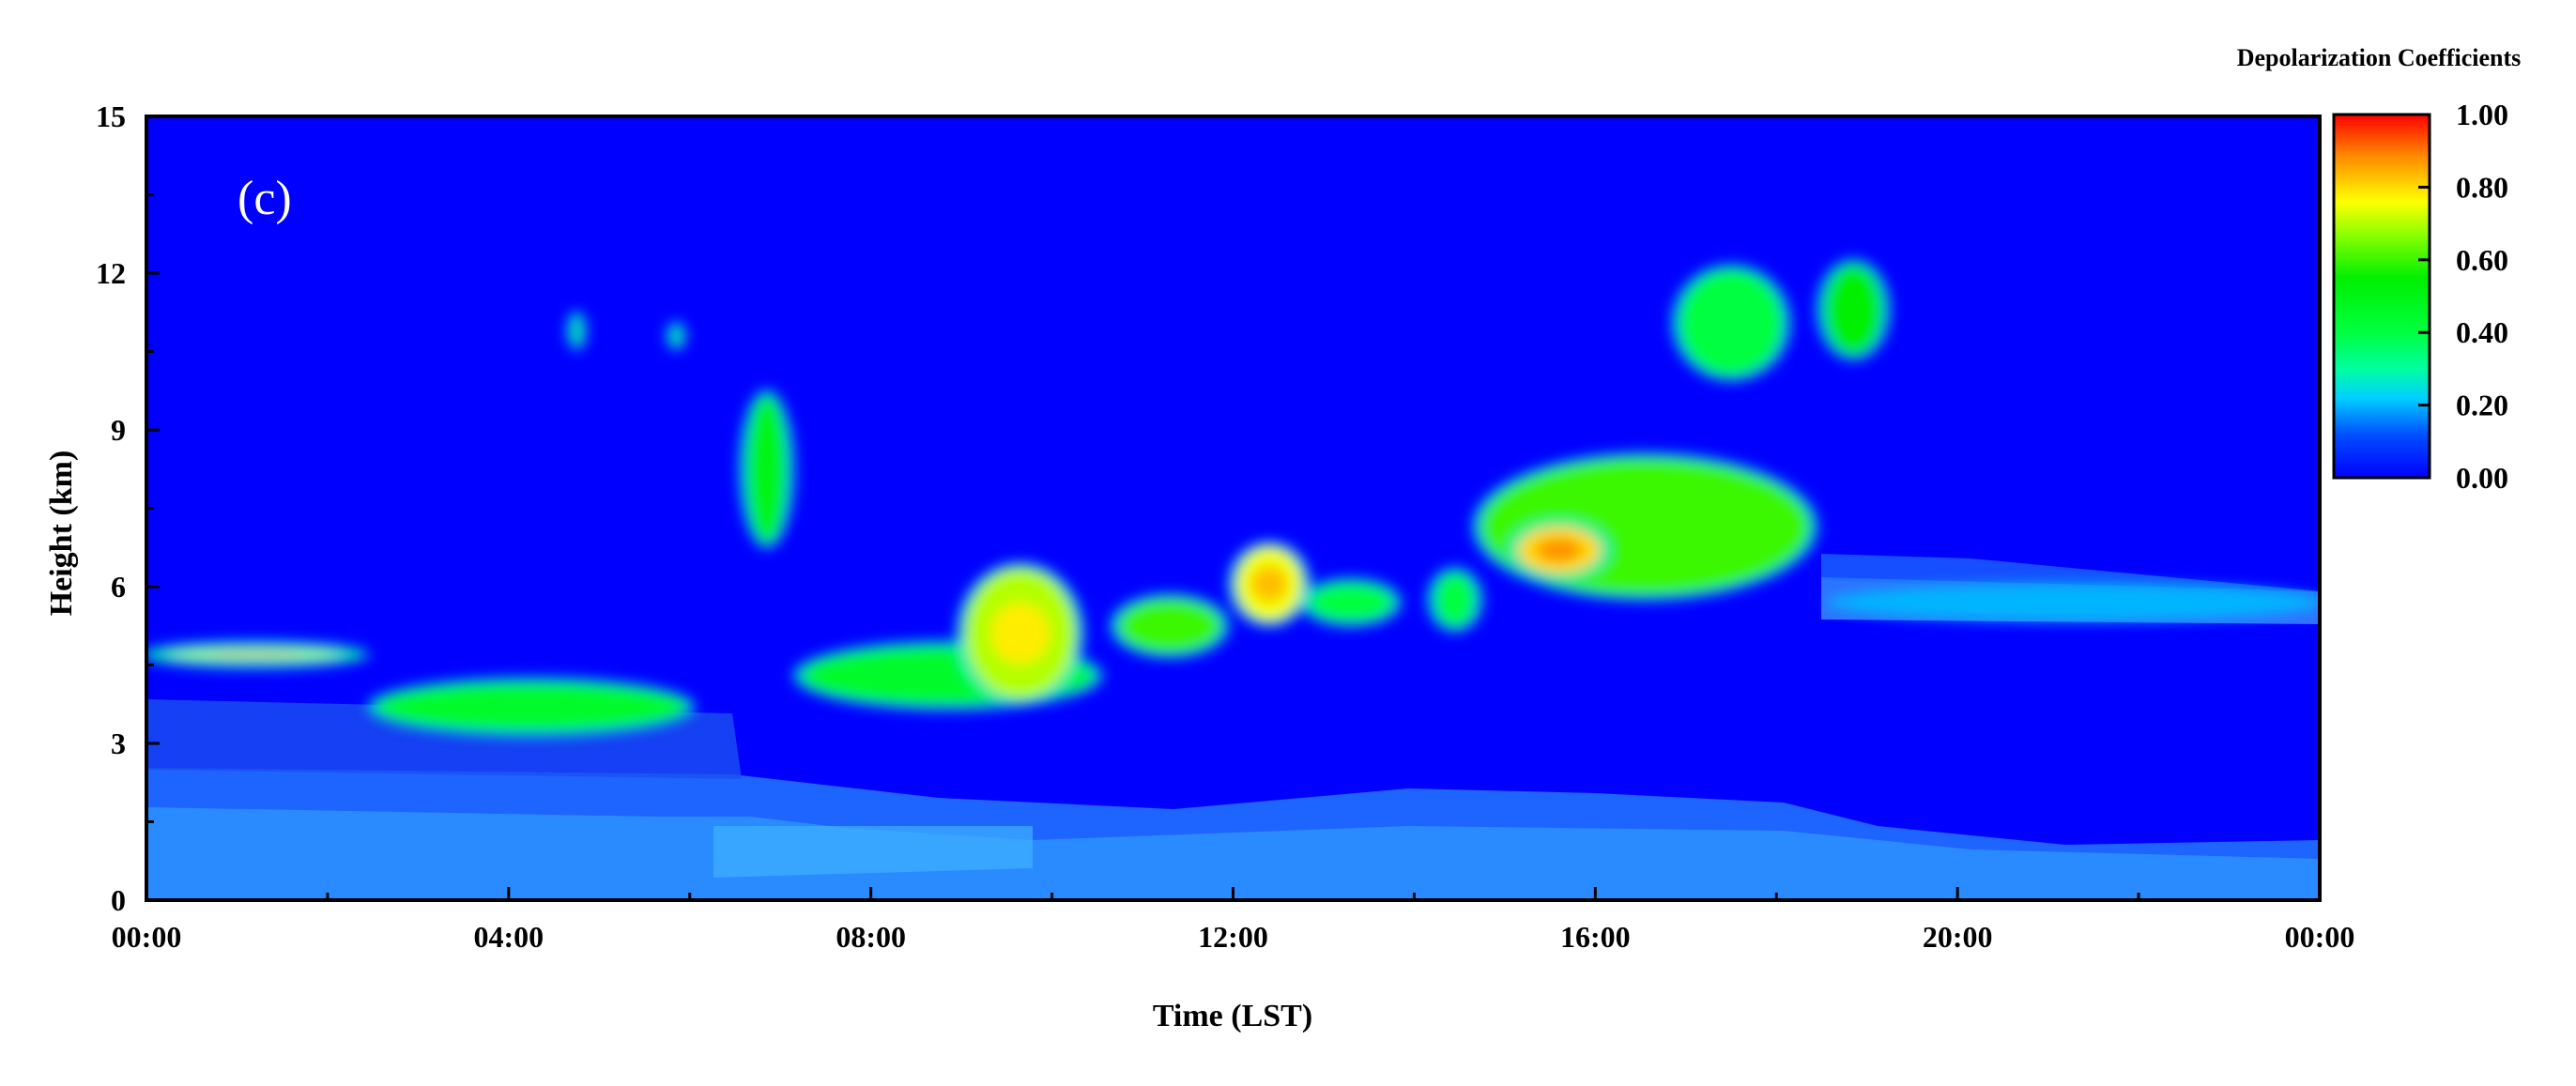 The image size is (2576, 1086). I want to click on y-axis: 0 3 6 9 12 15, so click(128, 508).